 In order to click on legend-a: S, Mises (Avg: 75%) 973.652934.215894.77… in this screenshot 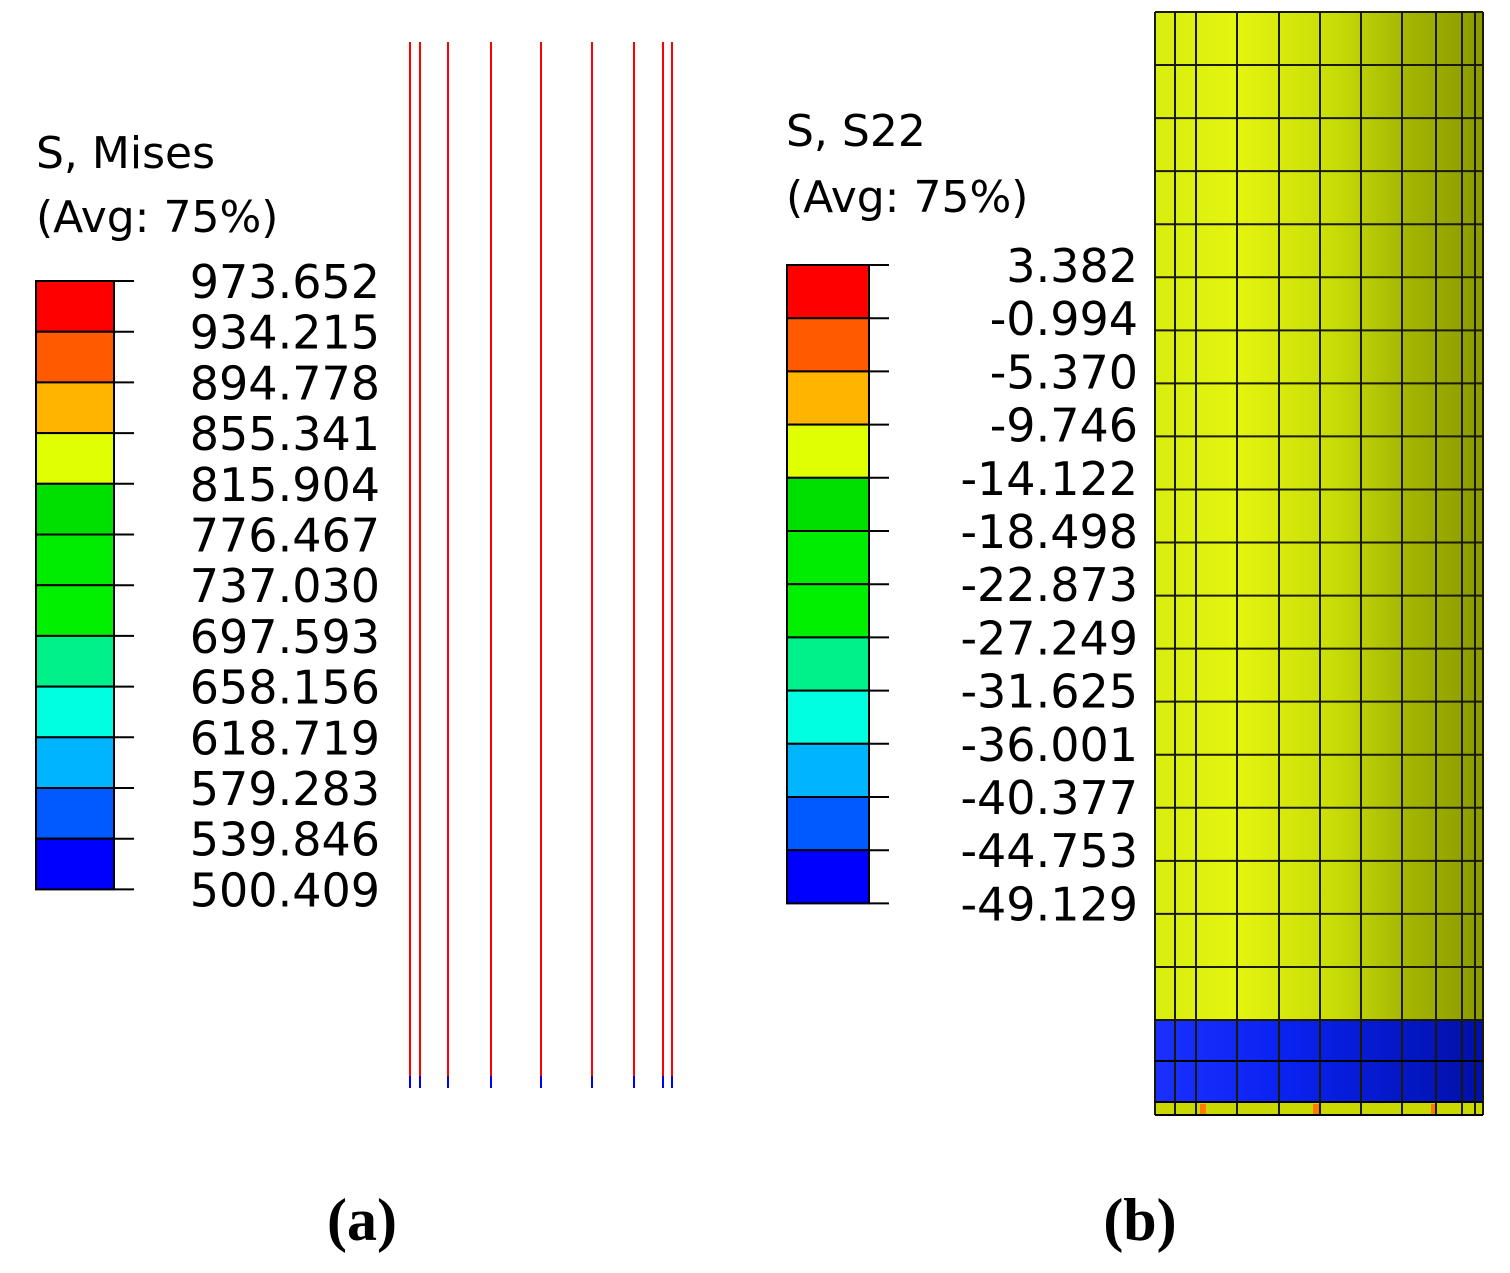, I will do `click(207, 522)`.